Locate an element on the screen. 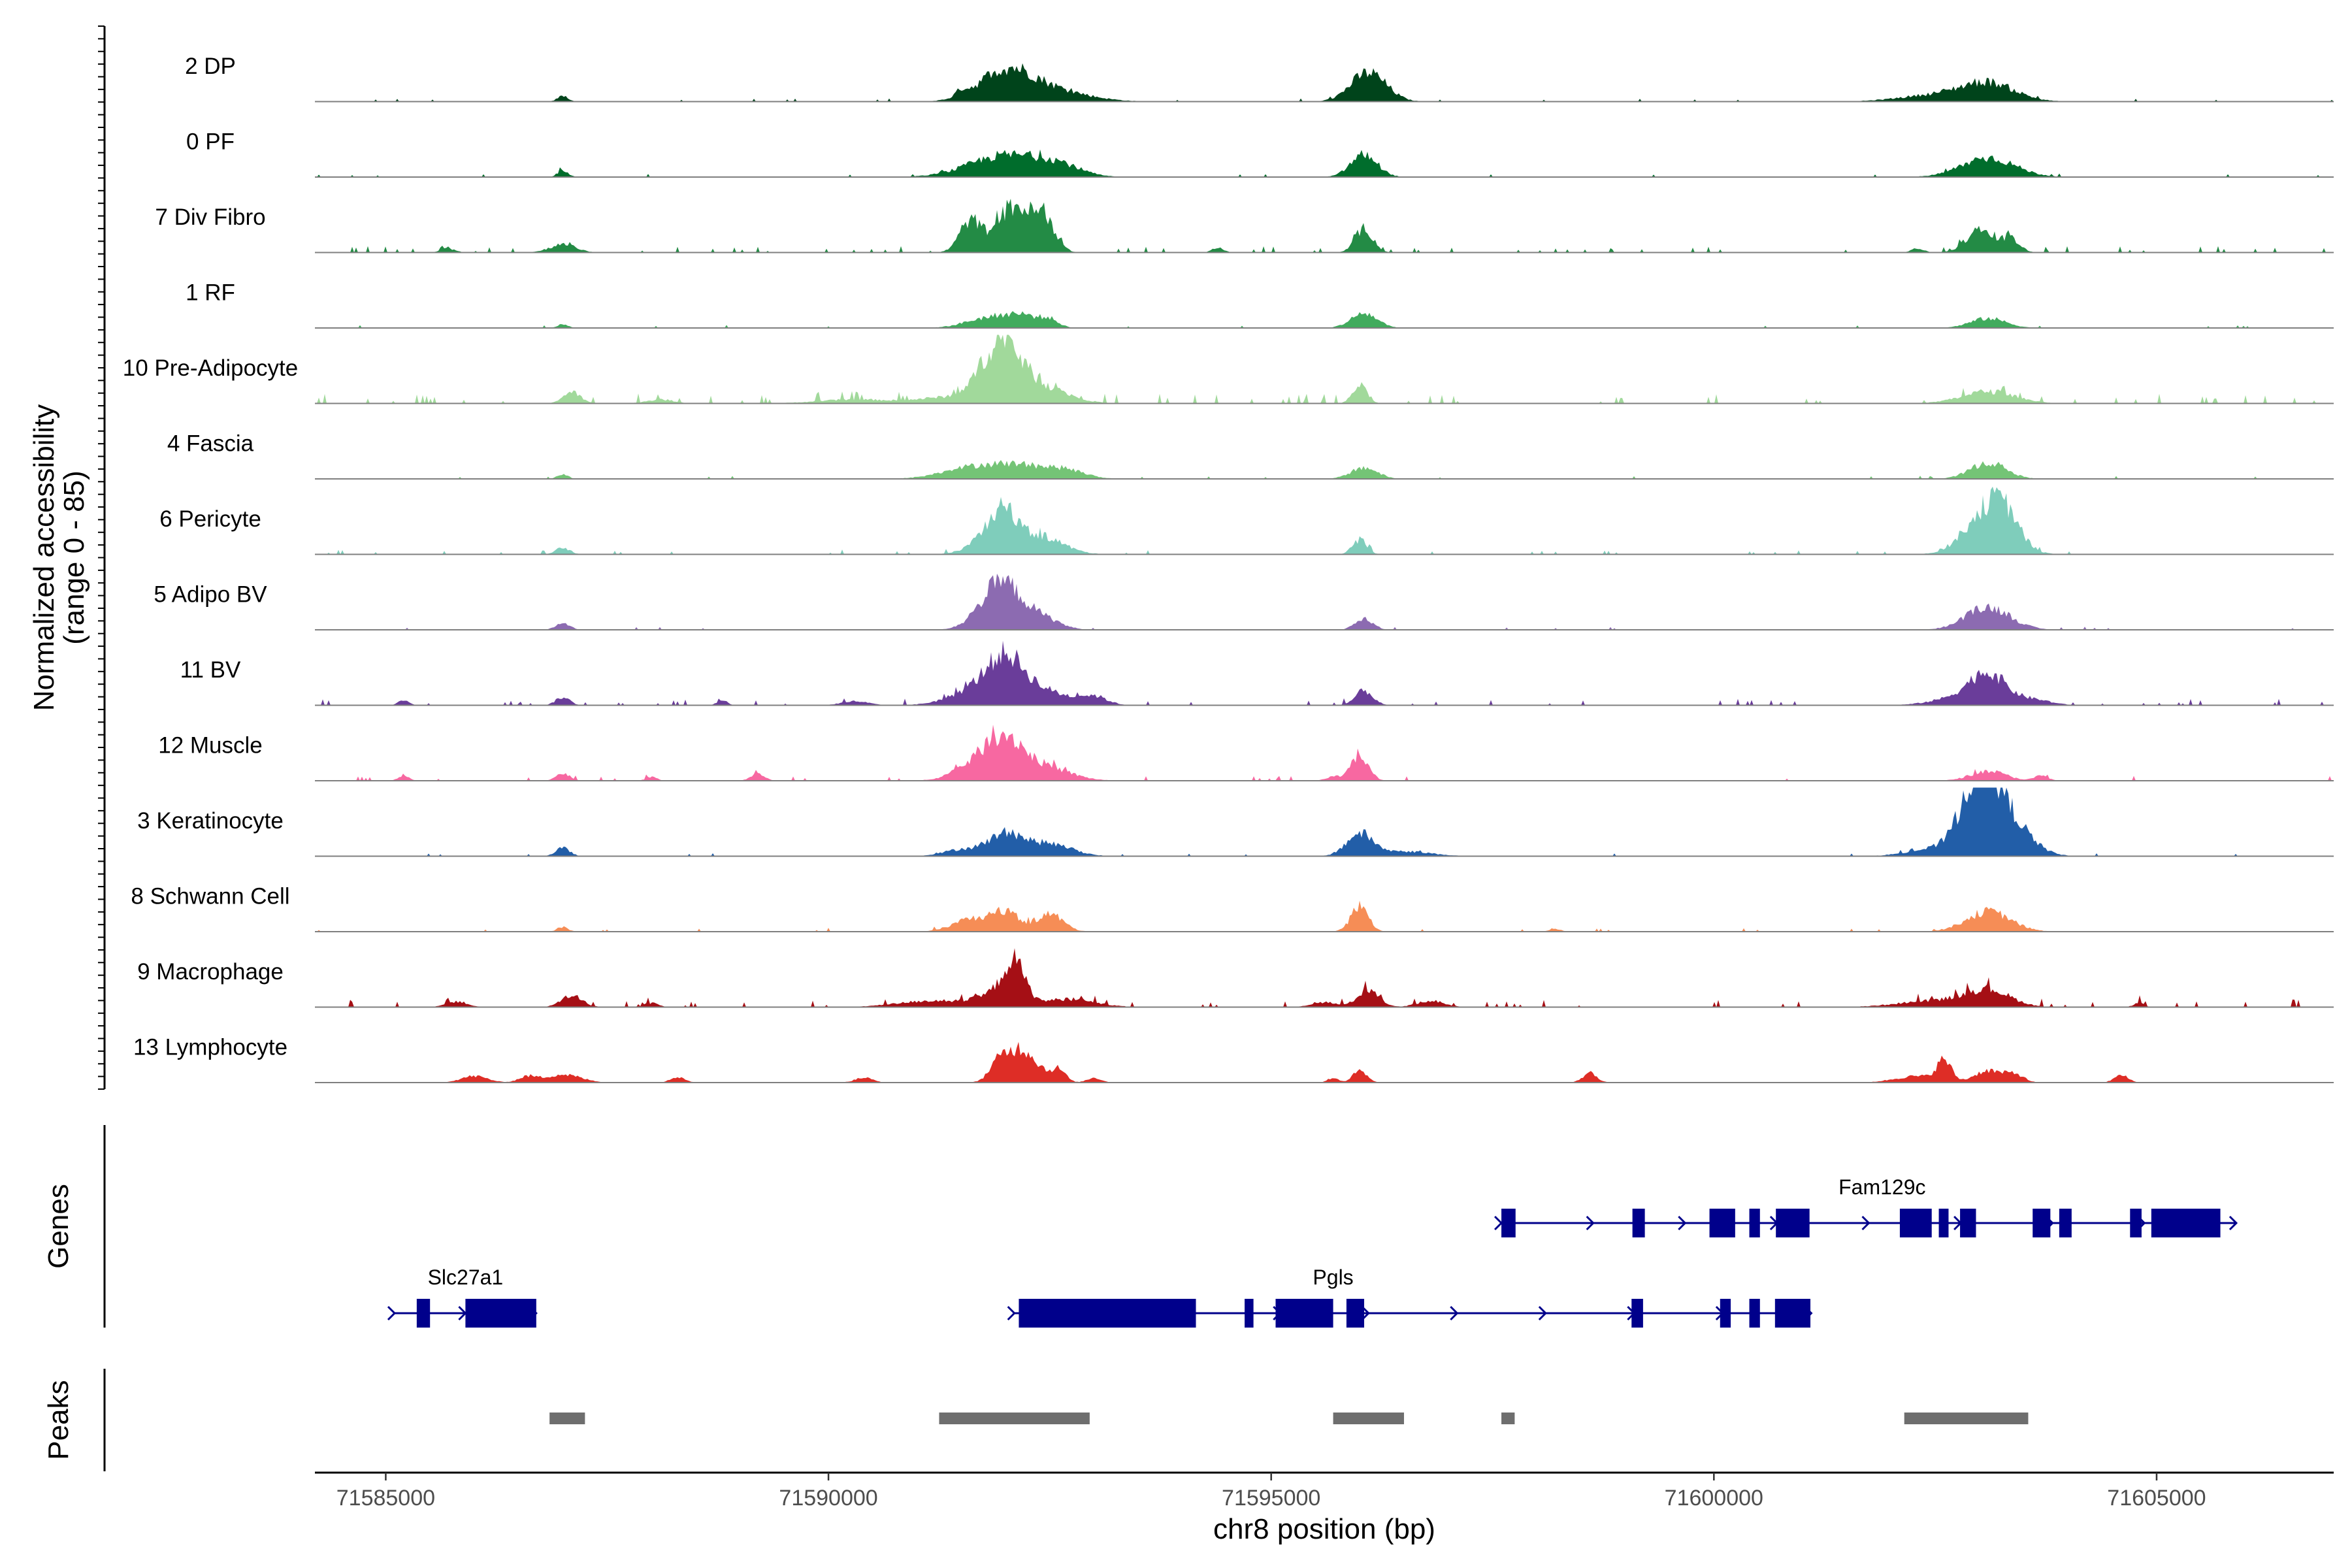 The height and width of the screenshot is (1568, 2352). peaks-panel: Peaks is located at coordinates (1035, 1420).